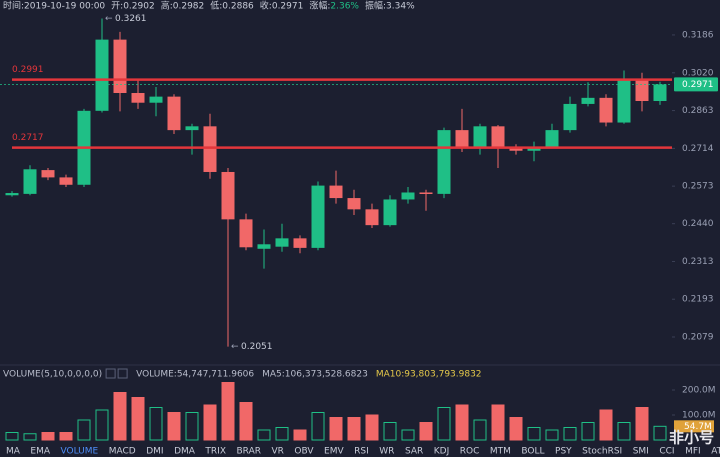 The height and width of the screenshot is (457, 720). Describe the element at coordinates (429, 375) in the screenshot. I see `volume-header: MA10:93,803,793.9832` at that location.